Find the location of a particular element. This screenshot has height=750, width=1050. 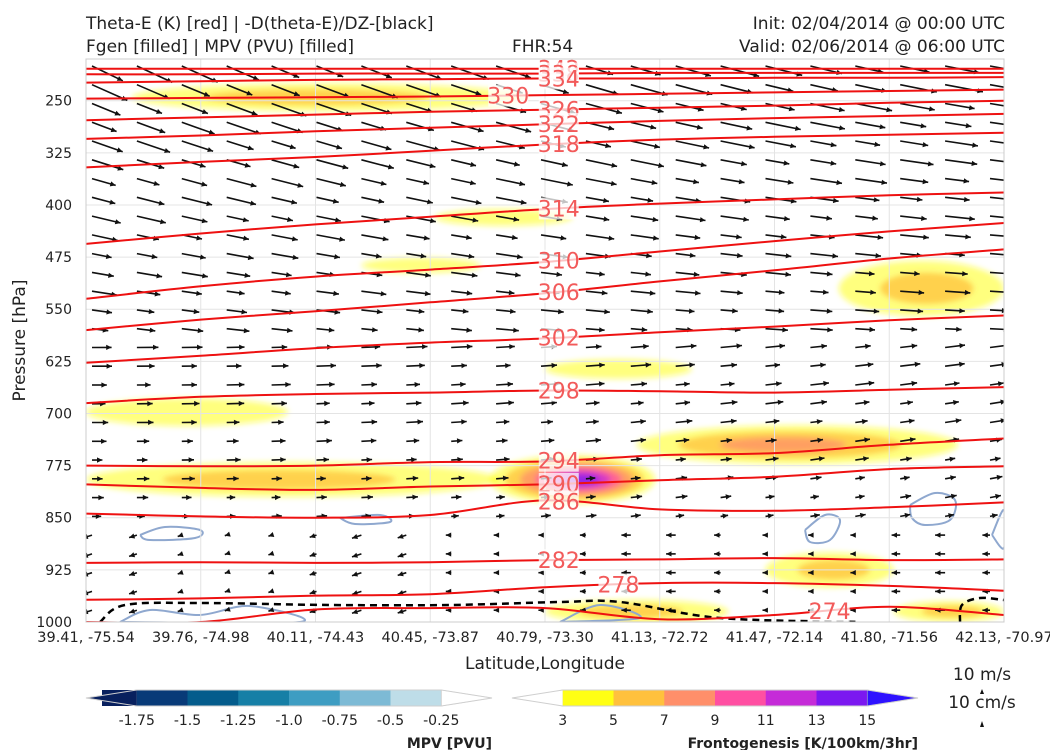

wind-reference-arrow is located at coordinates (982, 724).